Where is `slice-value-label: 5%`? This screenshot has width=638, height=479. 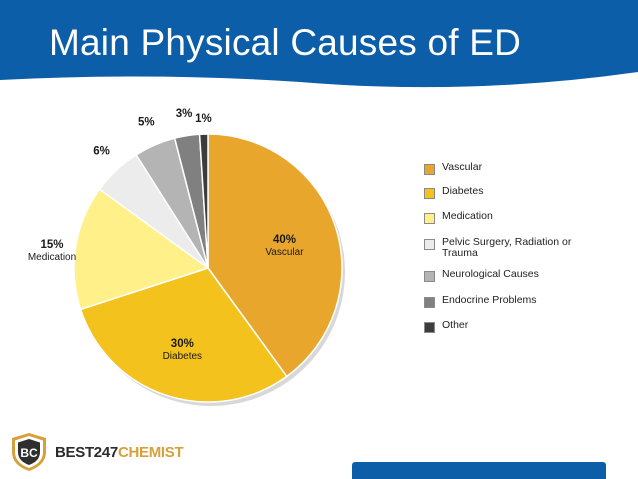 slice-value-label: 5% is located at coordinates (146, 122).